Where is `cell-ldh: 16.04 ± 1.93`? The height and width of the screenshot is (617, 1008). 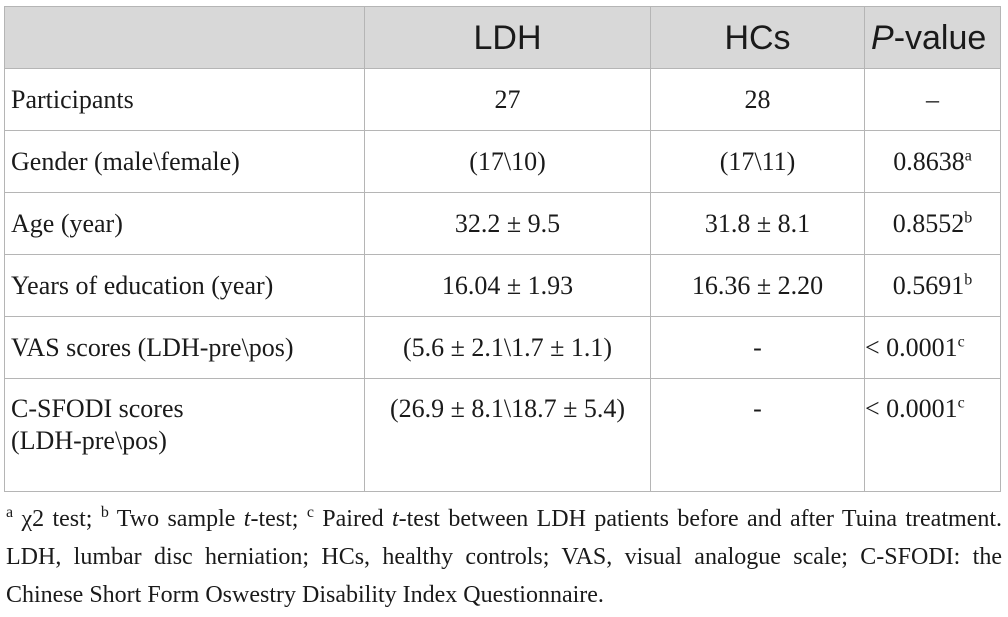 cell-ldh: 16.04 ± 1.93 is located at coordinates (507, 285).